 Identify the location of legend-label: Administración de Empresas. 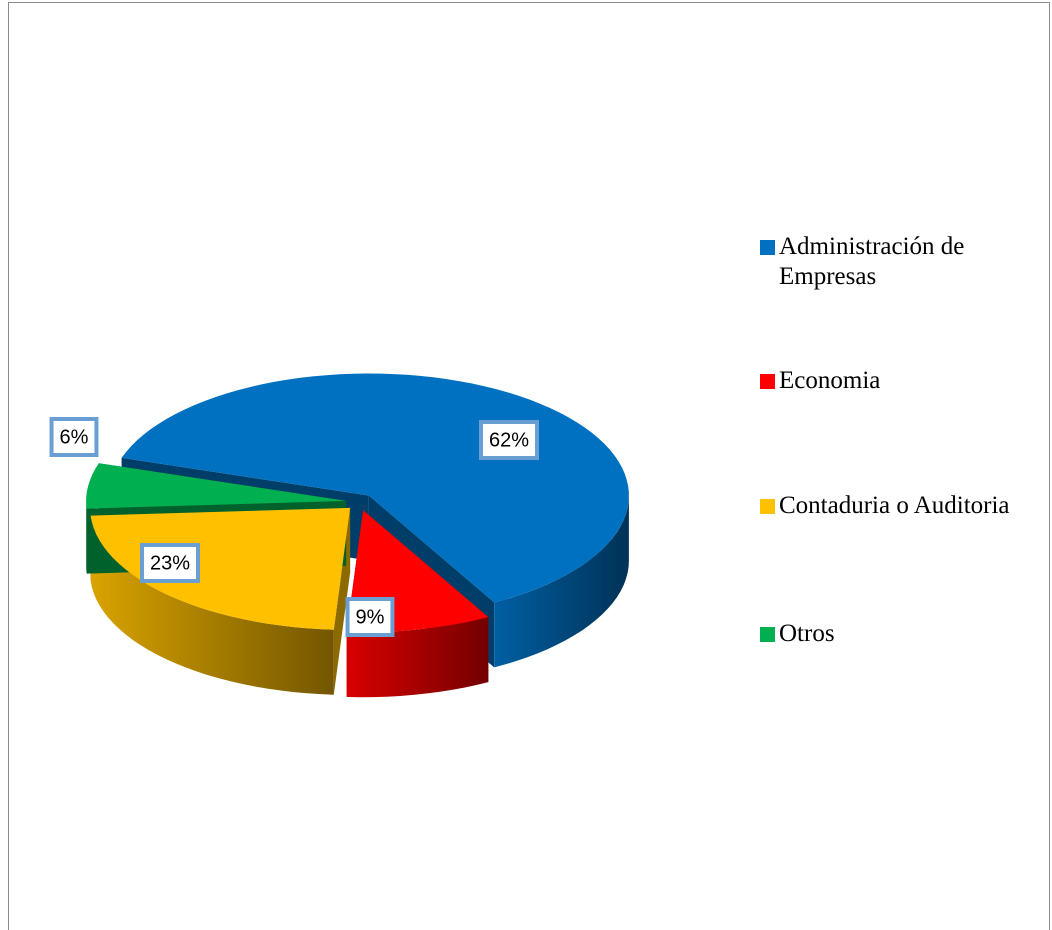
(872, 261).